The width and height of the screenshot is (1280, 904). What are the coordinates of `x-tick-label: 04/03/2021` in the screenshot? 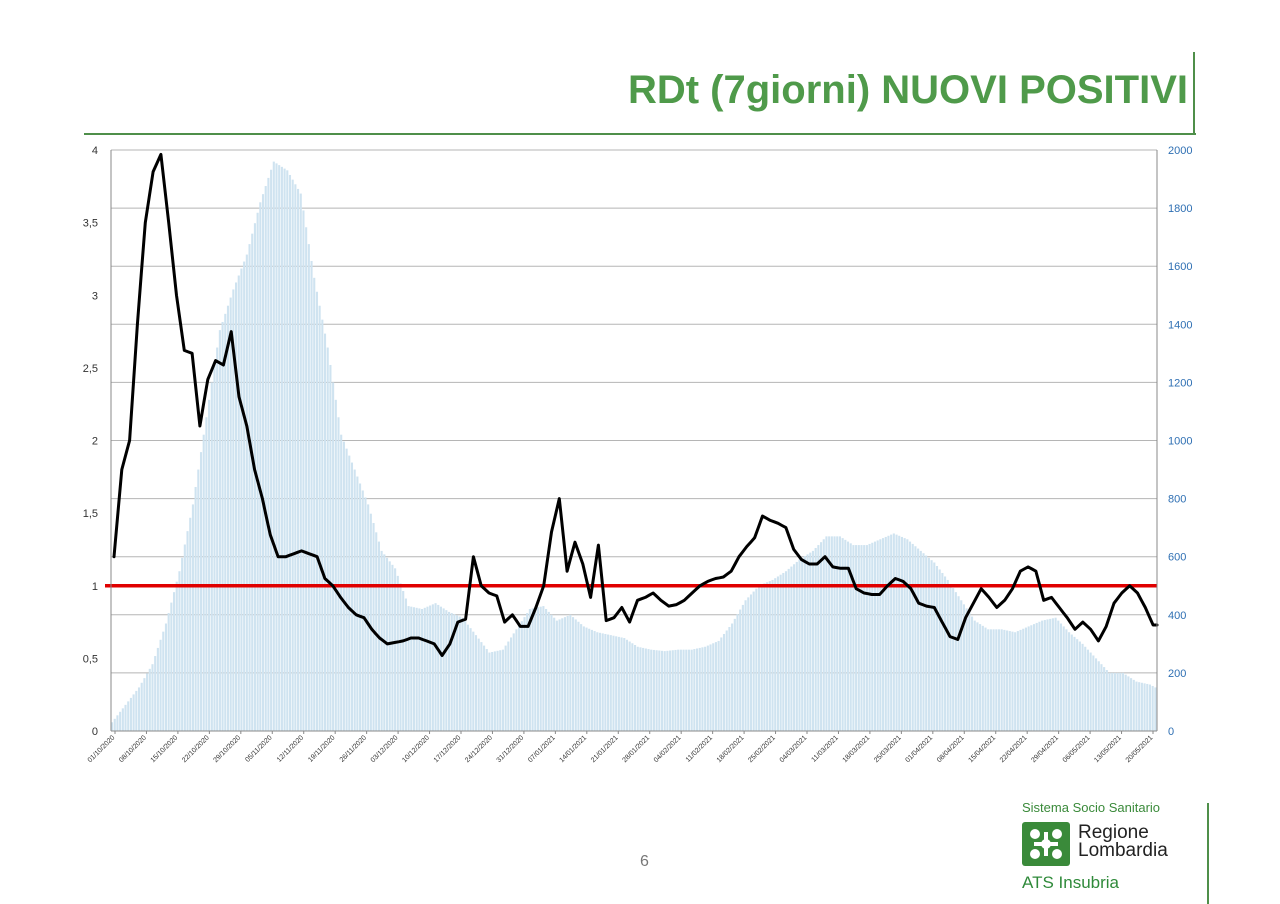 It's located at (794, 749).